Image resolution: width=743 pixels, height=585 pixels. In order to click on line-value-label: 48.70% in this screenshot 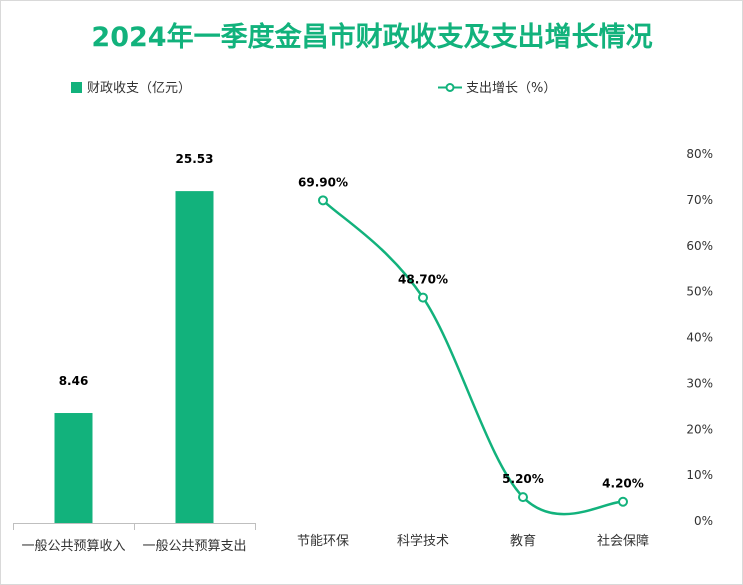, I will do `click(423, 280)`.